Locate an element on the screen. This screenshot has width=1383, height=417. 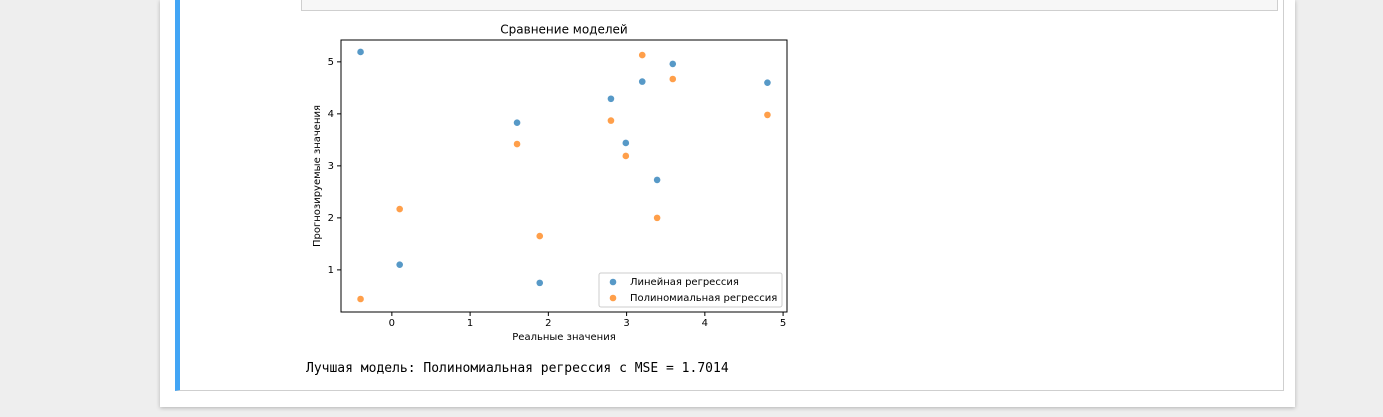
legend-label: Полиномиальная регрессия is located at coordinates (703, 298).